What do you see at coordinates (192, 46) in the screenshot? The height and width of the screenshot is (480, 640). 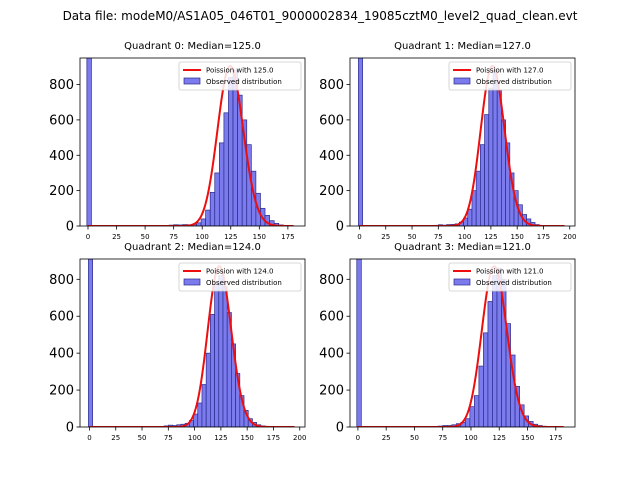 I see `panel-title: Quadrant 0: Median=125.0` at bounding box center [192, 46].